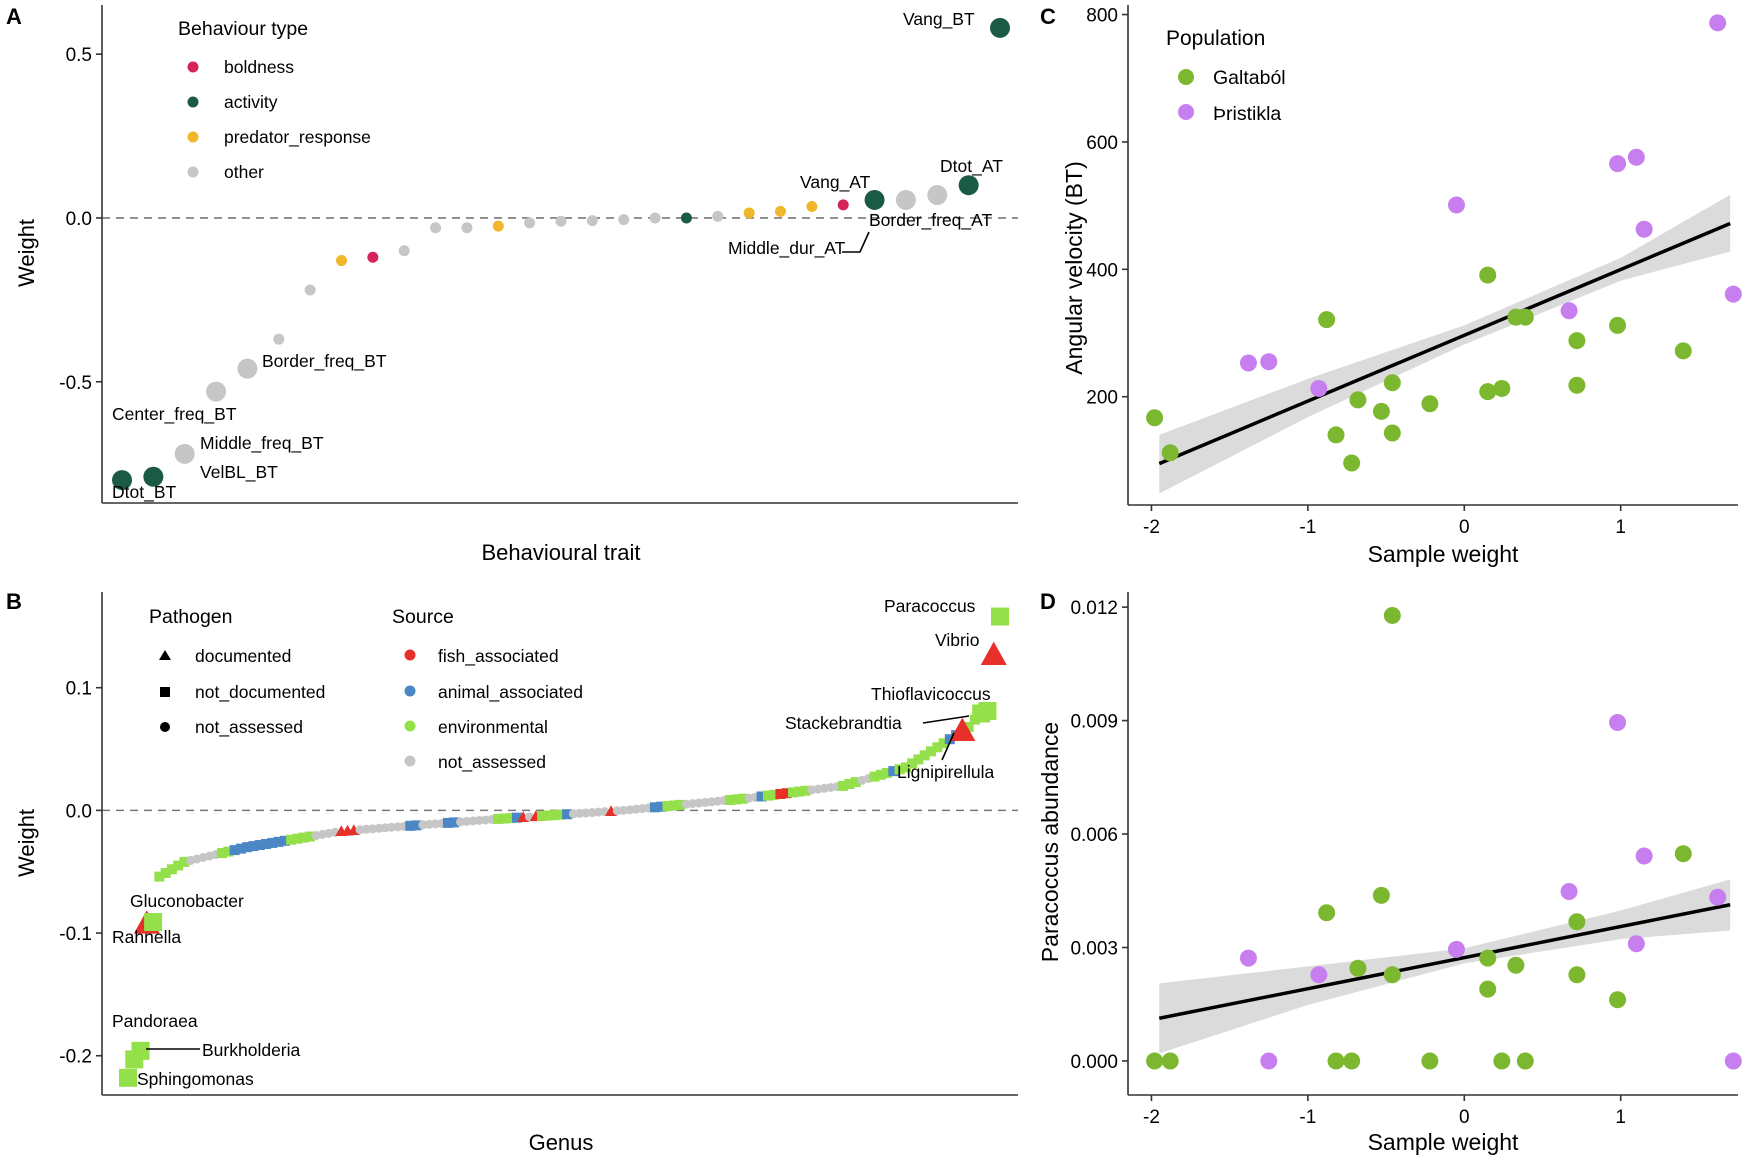  What do you see at coordinates (1384, 521) in the screenshot?
I see `panel-c-x-axis-ticks: -2 -1 0 1` at bounding box center [1384, 521].